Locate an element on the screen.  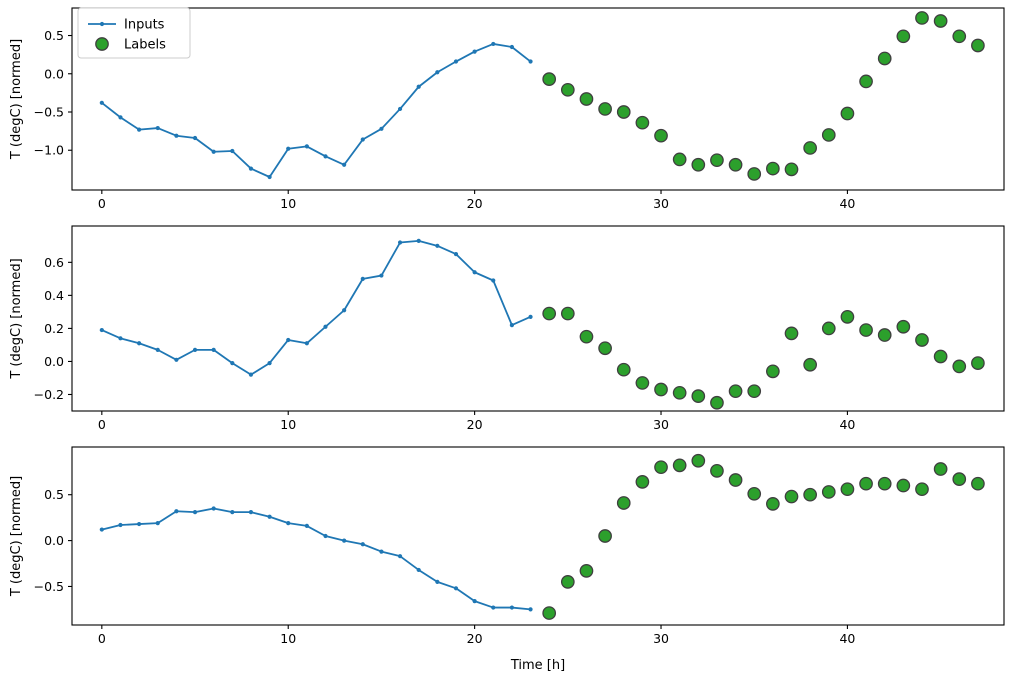
y-tick-label: −0.2 is located at coordinates (49, 394).